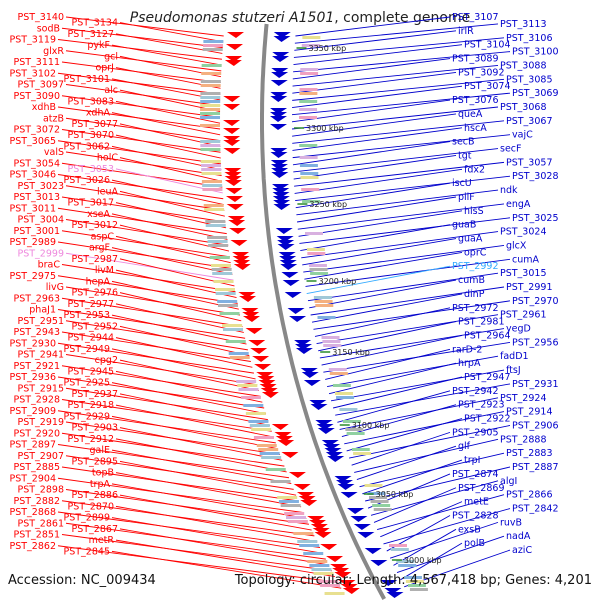 The image size is (600, 600). What do you see at coordinates (95, 225) in the screenshot?
I see `gene-label: PST_3012` at bounding box center [95, 225].